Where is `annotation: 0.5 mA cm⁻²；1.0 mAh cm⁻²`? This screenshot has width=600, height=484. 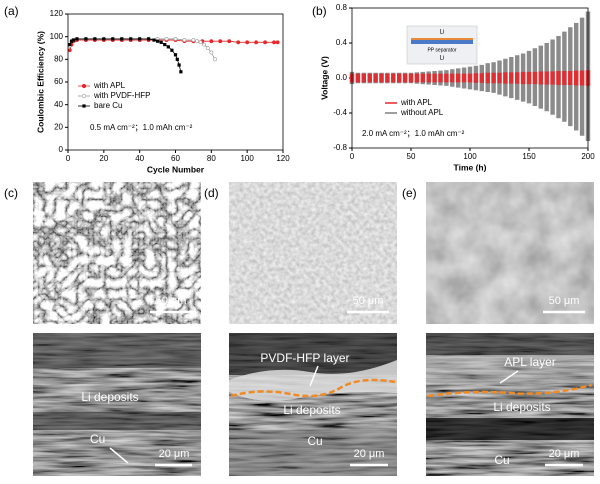
annotation: 0.5 mA cm⁻²；1.0 mAh cm⁻² is located at coordinates (141, 127).